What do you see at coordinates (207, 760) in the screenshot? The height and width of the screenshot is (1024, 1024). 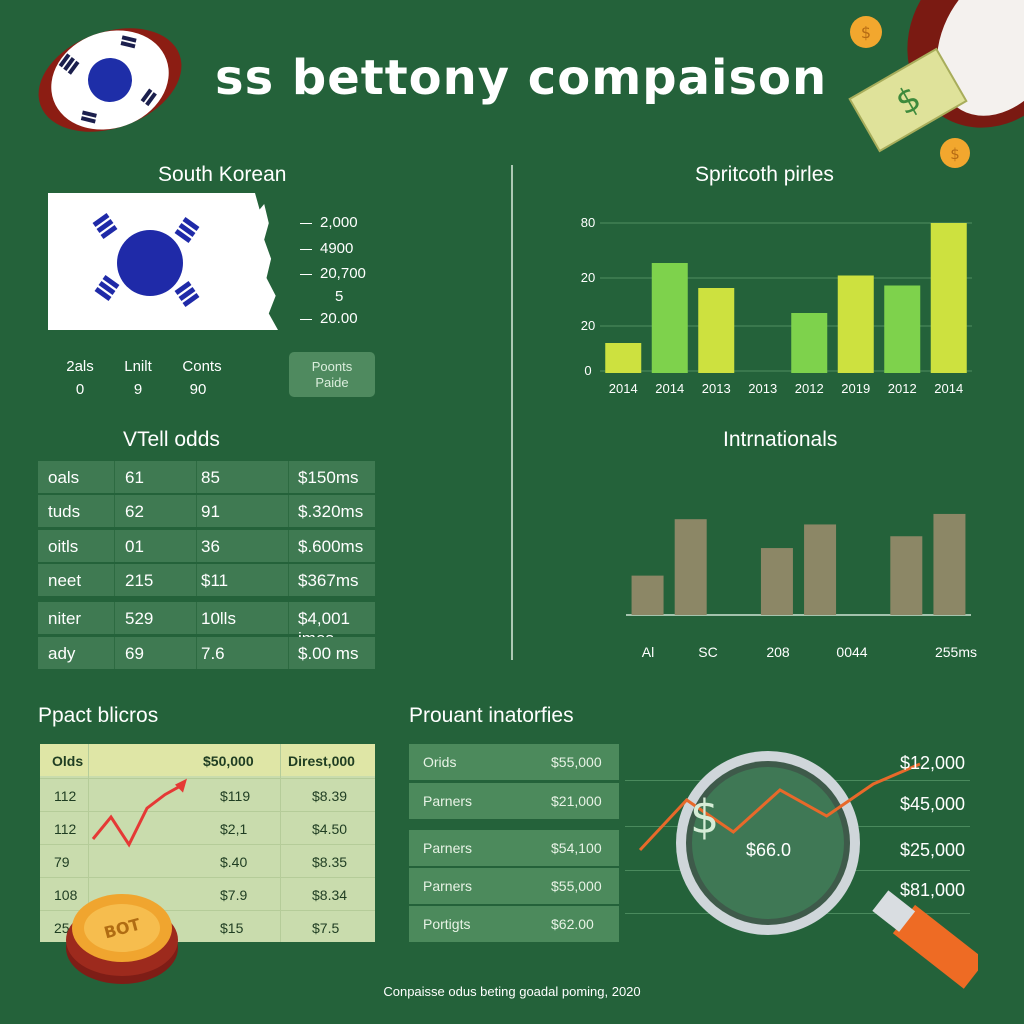 I see `table-header: Olds $50,000 Direst,000` at bounding box center [207, 760].